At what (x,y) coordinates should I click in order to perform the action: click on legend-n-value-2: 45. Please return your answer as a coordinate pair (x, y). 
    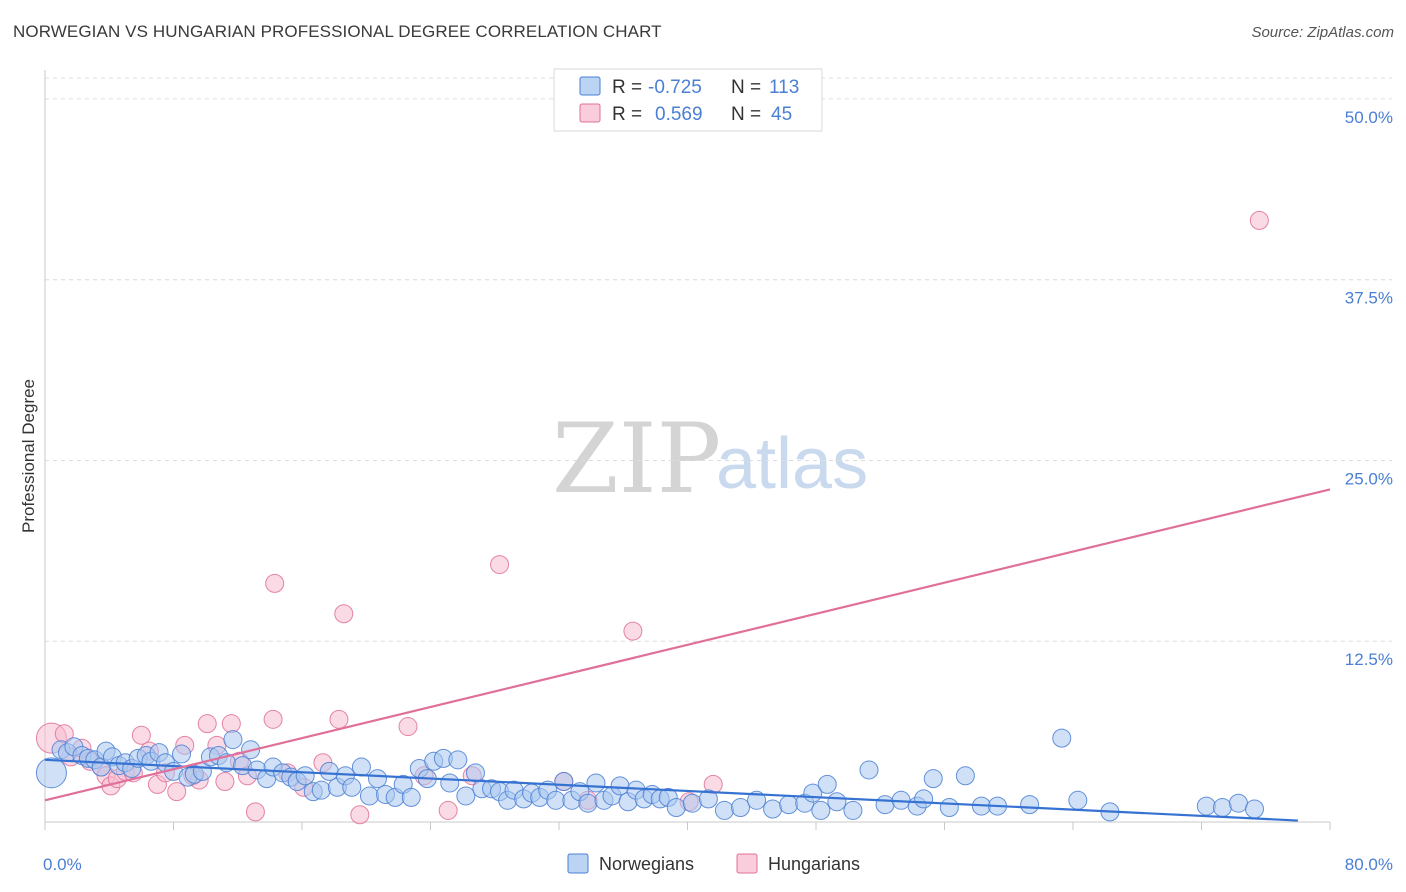
    Looking at the image, I should click on (781, 114).